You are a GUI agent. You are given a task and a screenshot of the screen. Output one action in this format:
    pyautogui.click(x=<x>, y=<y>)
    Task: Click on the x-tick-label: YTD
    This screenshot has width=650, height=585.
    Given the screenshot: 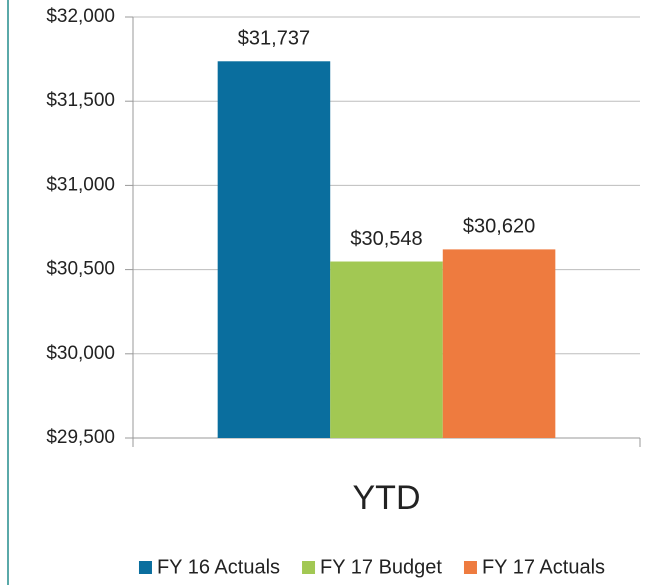 What is the action you would take?
    pyautogui.click(x=387, y=498)
    